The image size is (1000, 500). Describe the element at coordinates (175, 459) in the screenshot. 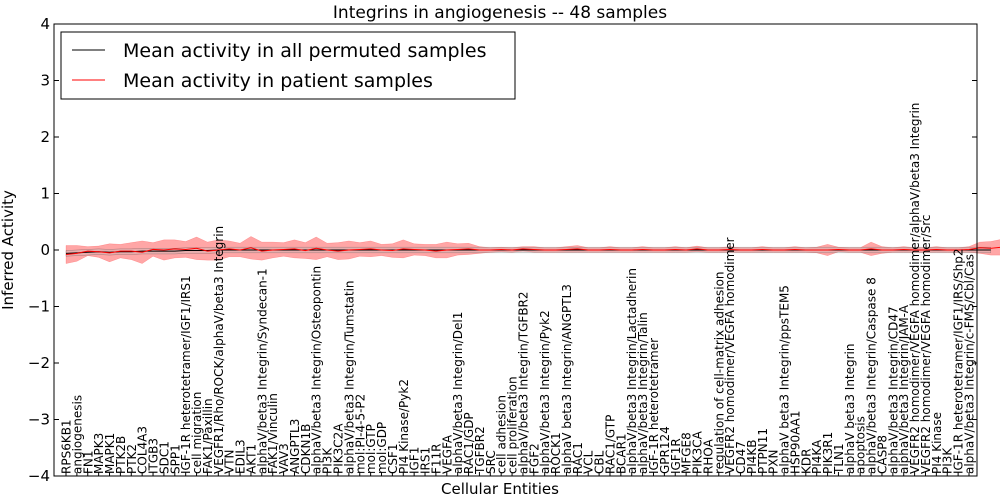

I see `x-tick-label: SPP1` at that location.